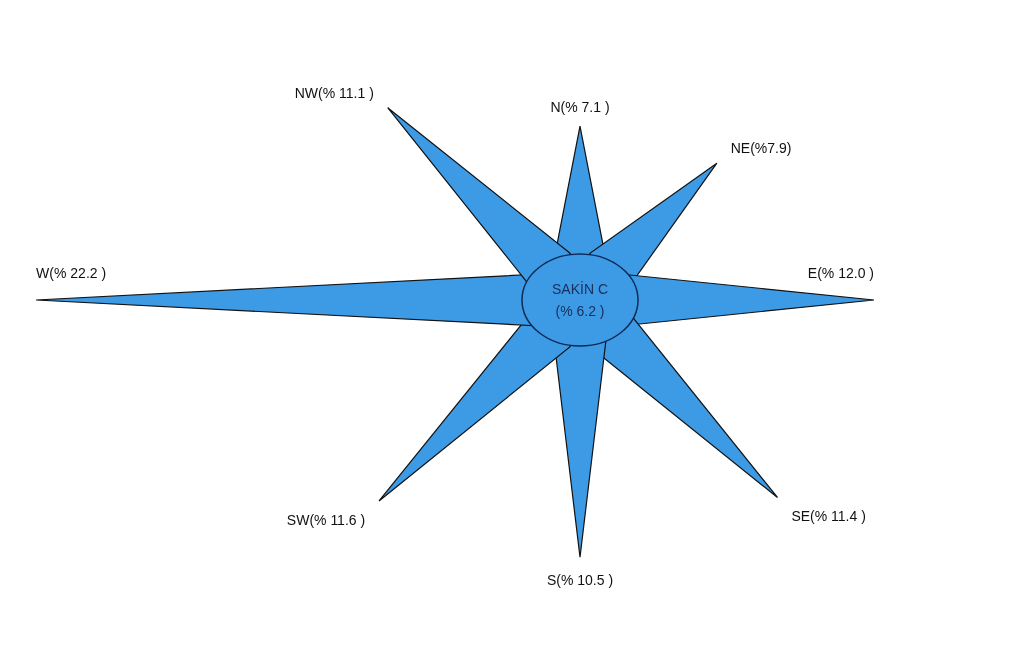  I want to click on category-label: N, so click(555, 107).